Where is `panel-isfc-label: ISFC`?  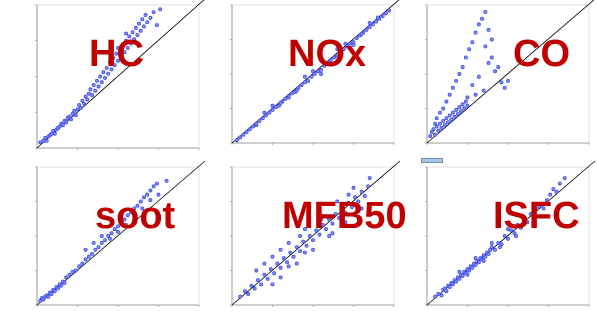
panel-isfc-label: ISFC is located at coordinates (536, 216).